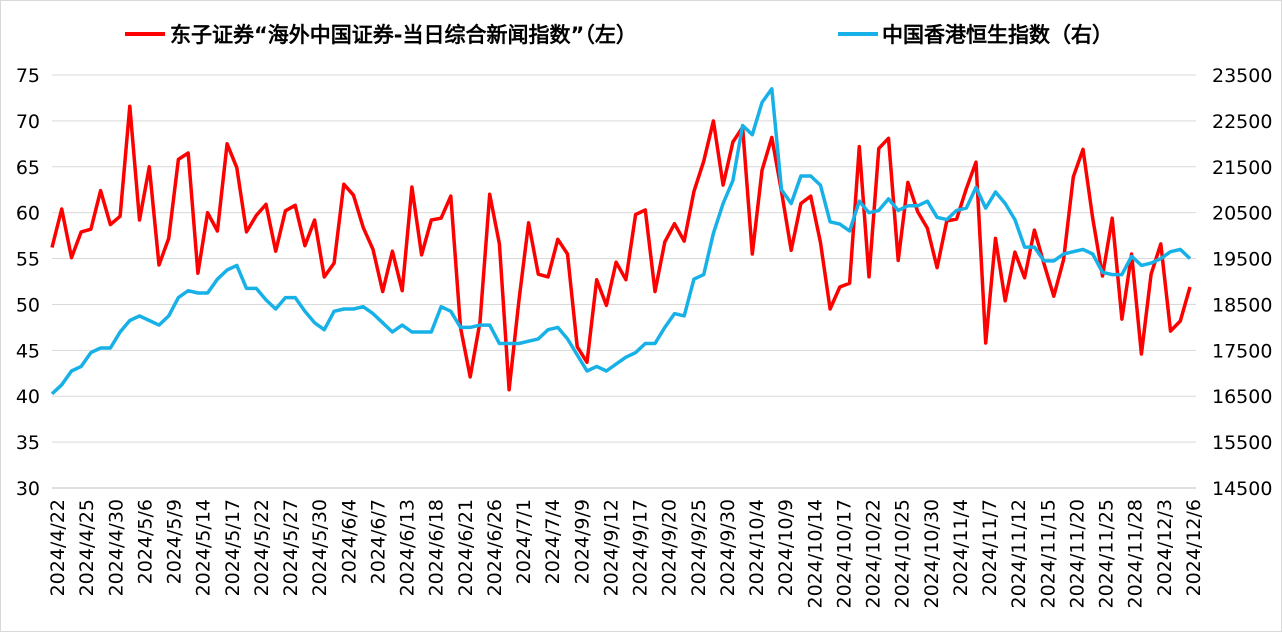 This screenshot has width=1282, height=636. What do you see at coordinates (87, 547) in the screenshot?
I see `x-tick-label: 2024/4/25` at bounding box center [87, 547].